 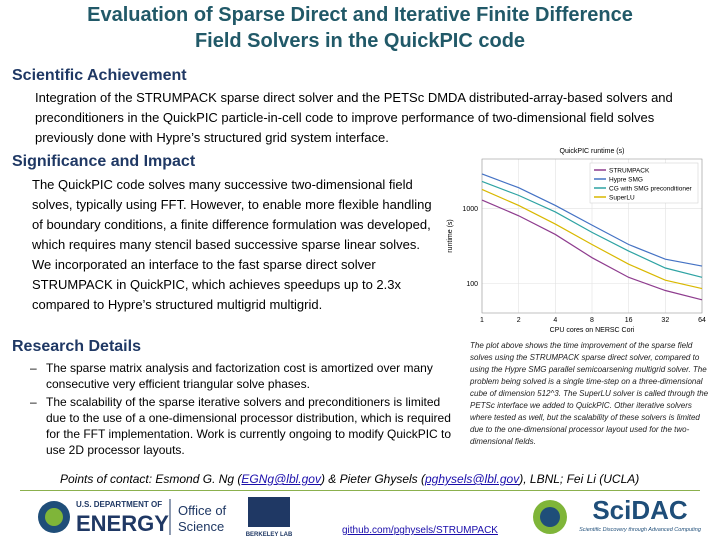 I want to click on x-tick-label: 1, so click(x=482, y=320).